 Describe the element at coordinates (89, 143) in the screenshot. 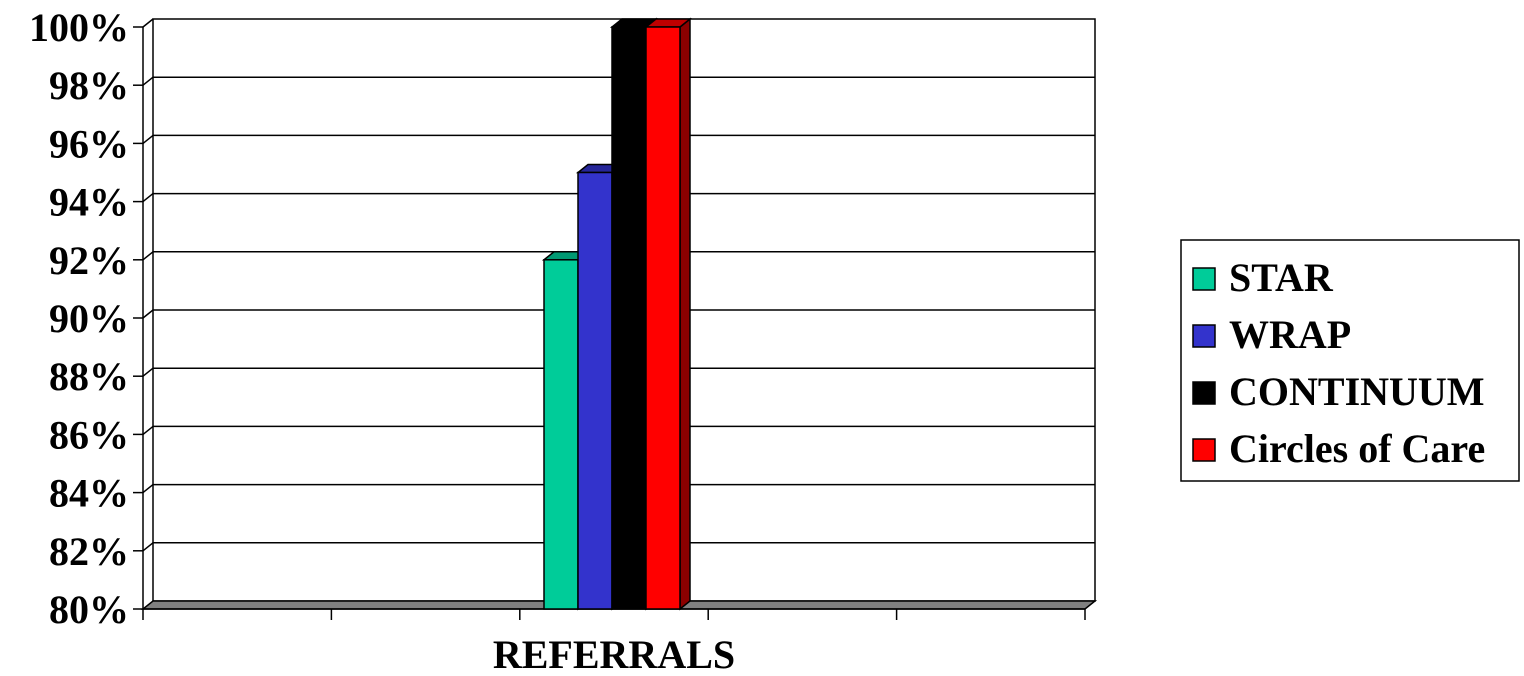

I see `y-tick-label: 96%` at that location.